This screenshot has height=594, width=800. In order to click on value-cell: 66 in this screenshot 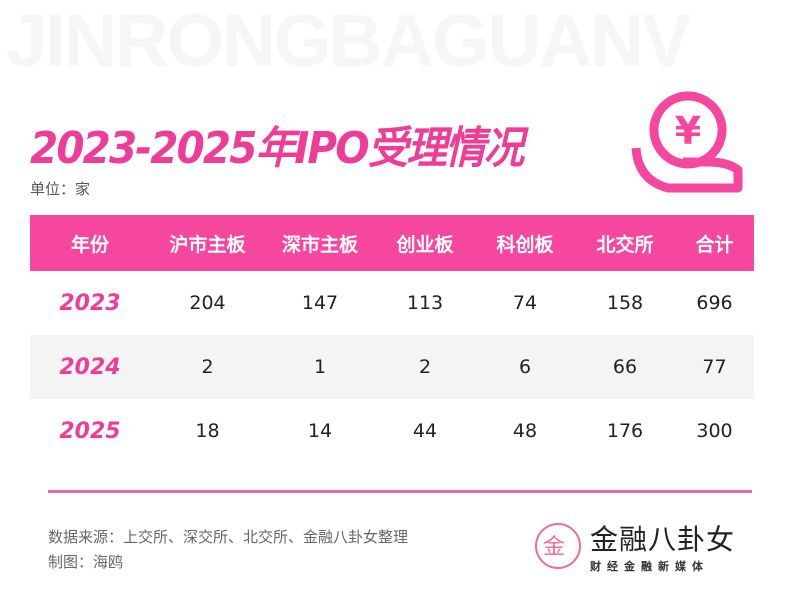, I will do `click(625, 367)`.